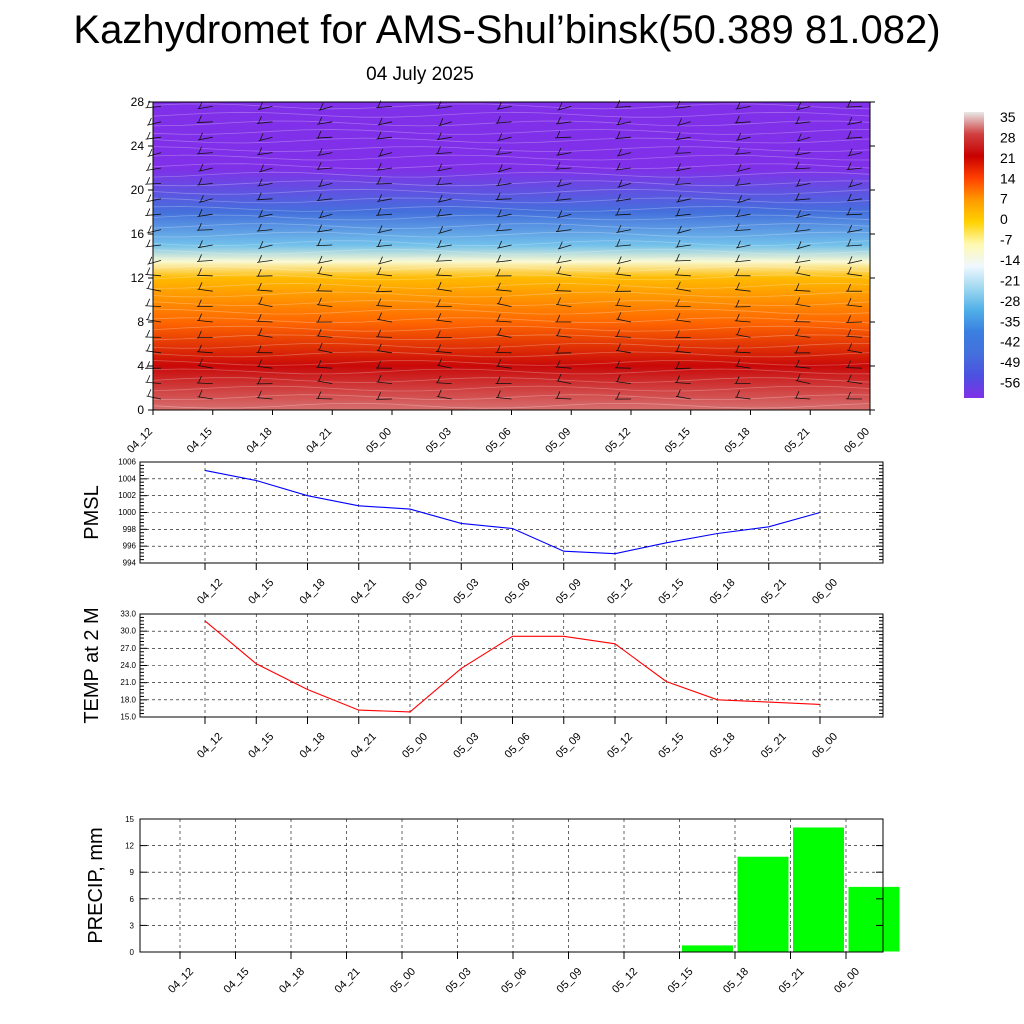  Describe the element at coordinates (415, 746) in the screenshot. I see `x-tick-label: 05_00` at that location.